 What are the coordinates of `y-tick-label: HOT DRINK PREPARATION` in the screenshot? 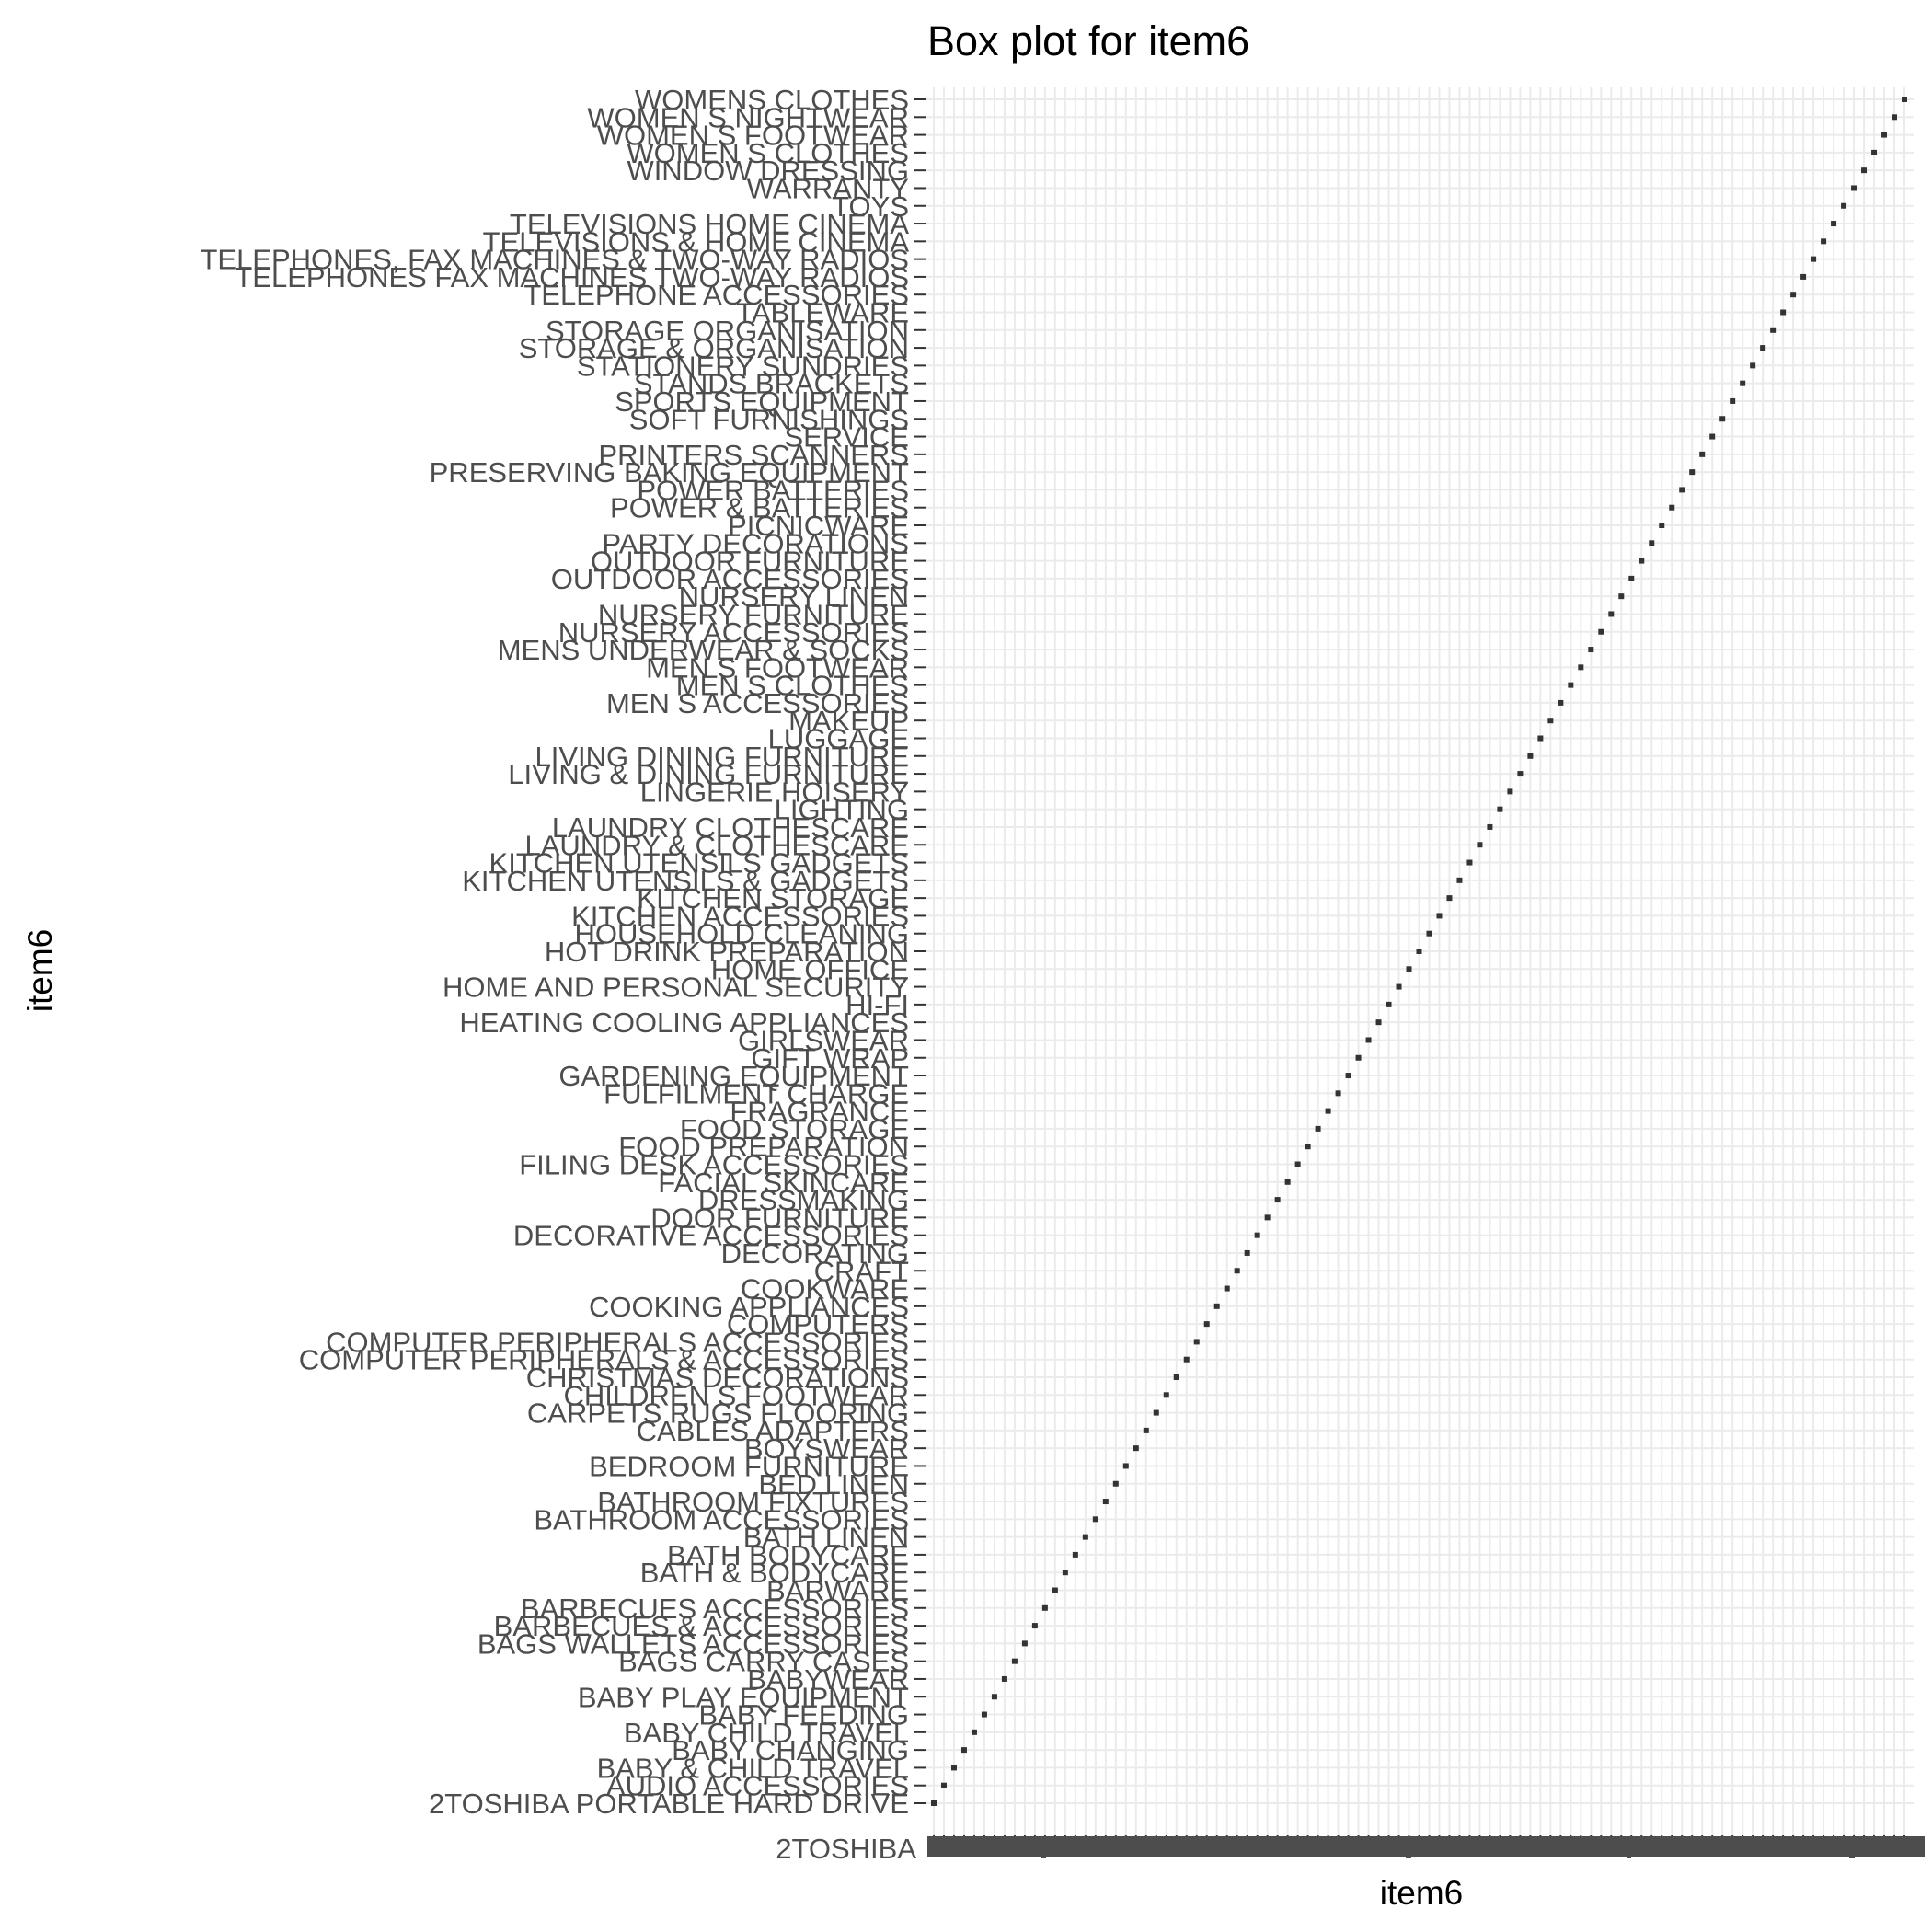 It's located at (727, 952).